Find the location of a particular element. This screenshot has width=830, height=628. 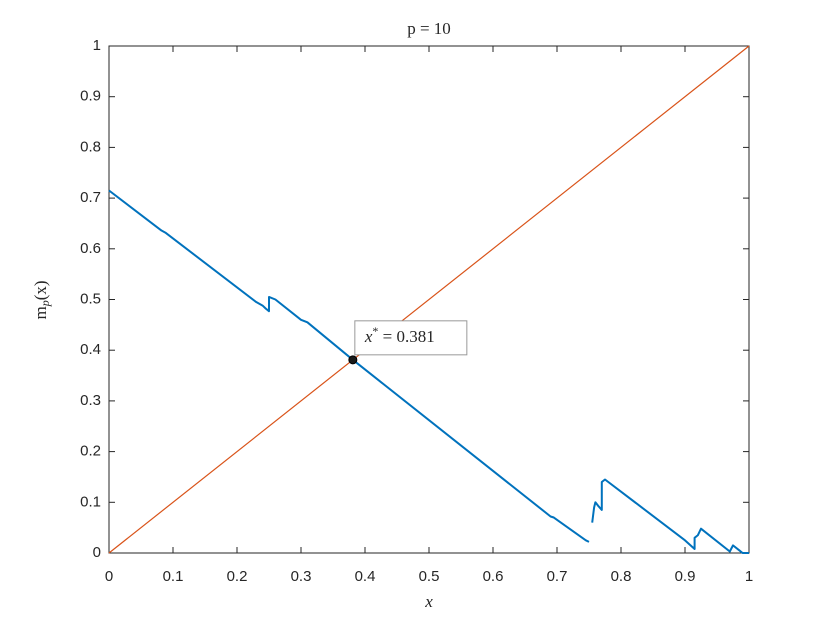

annotation-main: x is located at coordinates (368, 336).